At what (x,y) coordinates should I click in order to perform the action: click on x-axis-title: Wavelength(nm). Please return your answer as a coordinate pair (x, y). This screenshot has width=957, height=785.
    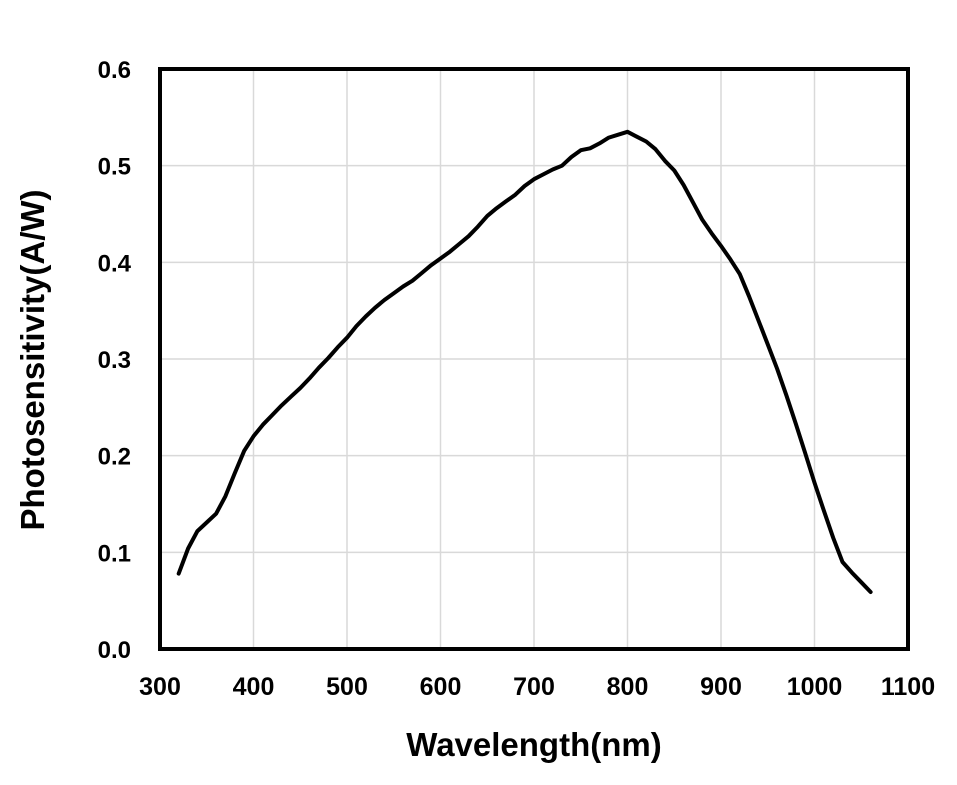
    Looking at the image, I should click on (533, 744).